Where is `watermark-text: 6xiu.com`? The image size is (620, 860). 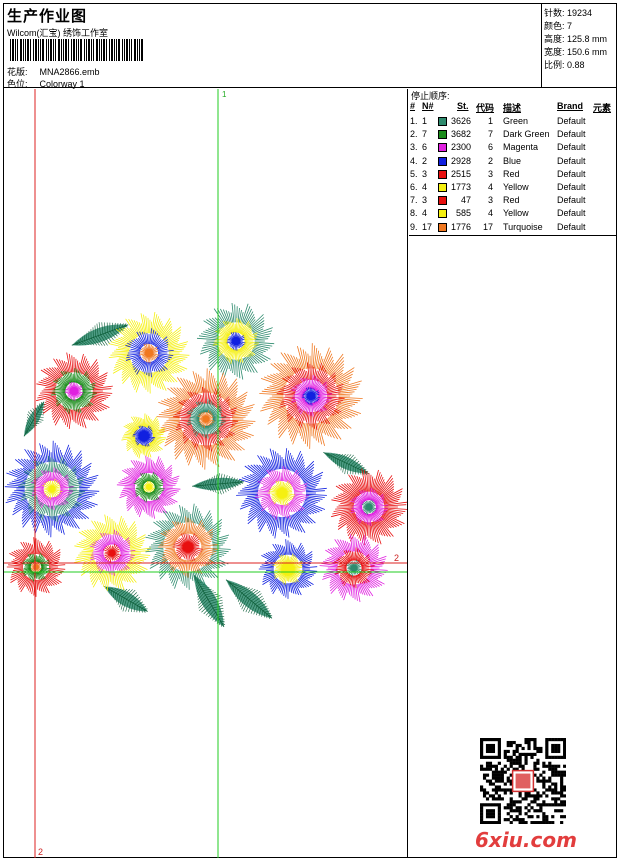
watermark-text: 6xiu.com is located at coordinates (526, 840).